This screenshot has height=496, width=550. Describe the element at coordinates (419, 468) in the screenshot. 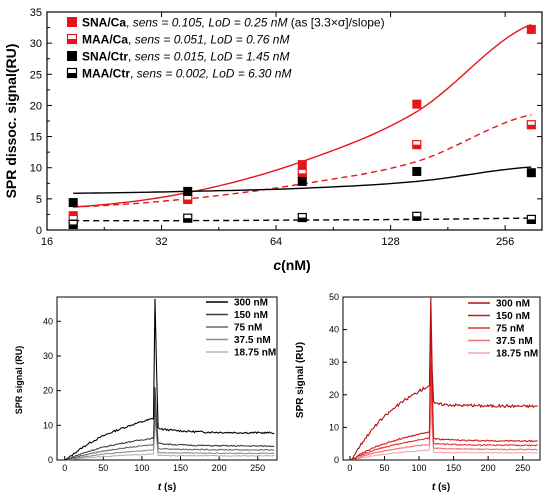

I see `br-x-tick-label: 100` at that location.